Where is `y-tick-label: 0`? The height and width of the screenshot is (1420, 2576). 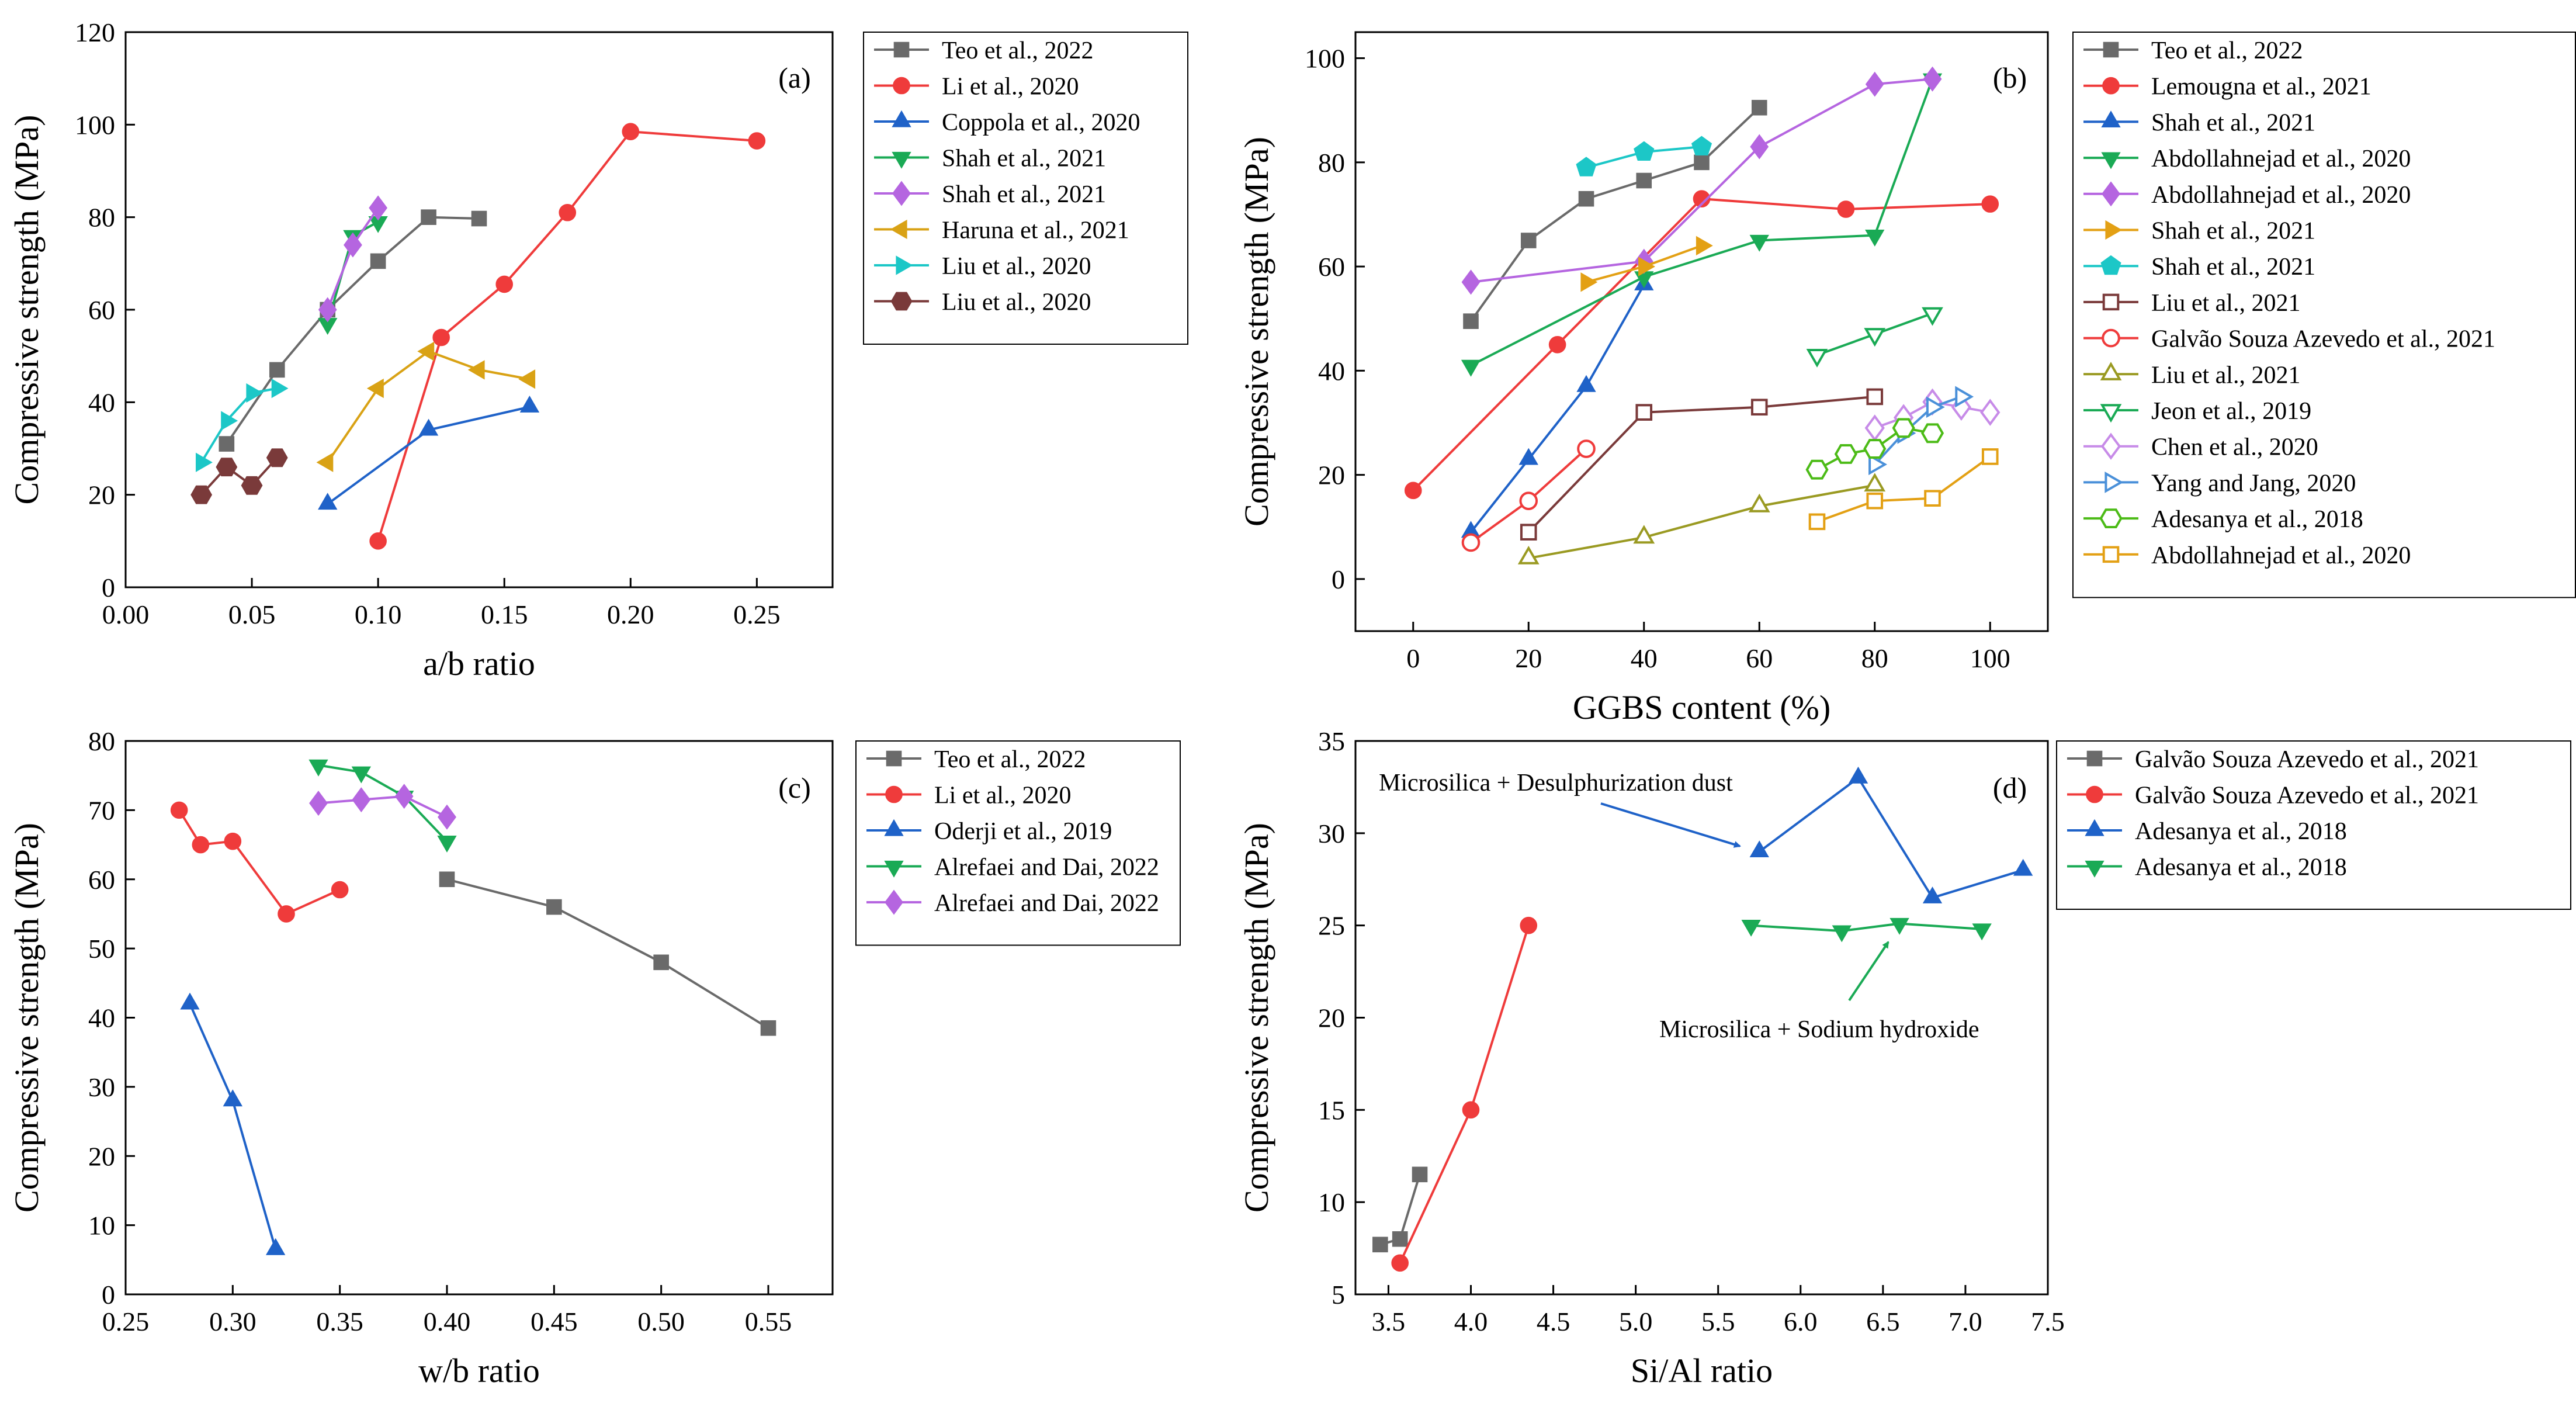 y-tick-label: 0 is located at coordinates (109, 587).